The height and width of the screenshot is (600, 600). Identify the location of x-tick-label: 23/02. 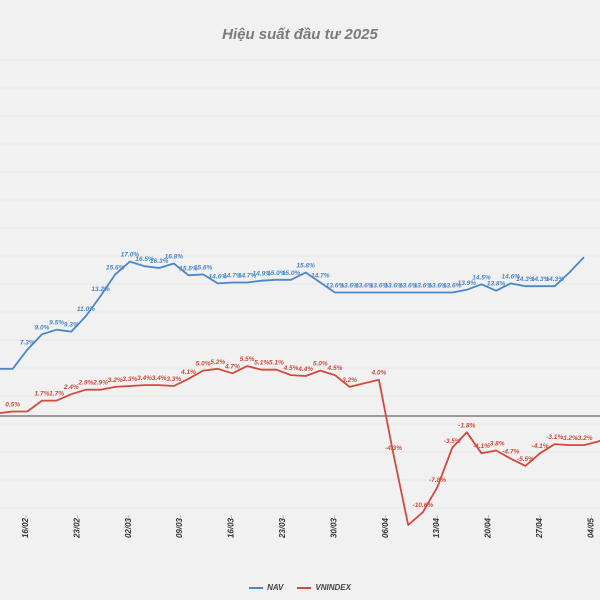
(76, 528).